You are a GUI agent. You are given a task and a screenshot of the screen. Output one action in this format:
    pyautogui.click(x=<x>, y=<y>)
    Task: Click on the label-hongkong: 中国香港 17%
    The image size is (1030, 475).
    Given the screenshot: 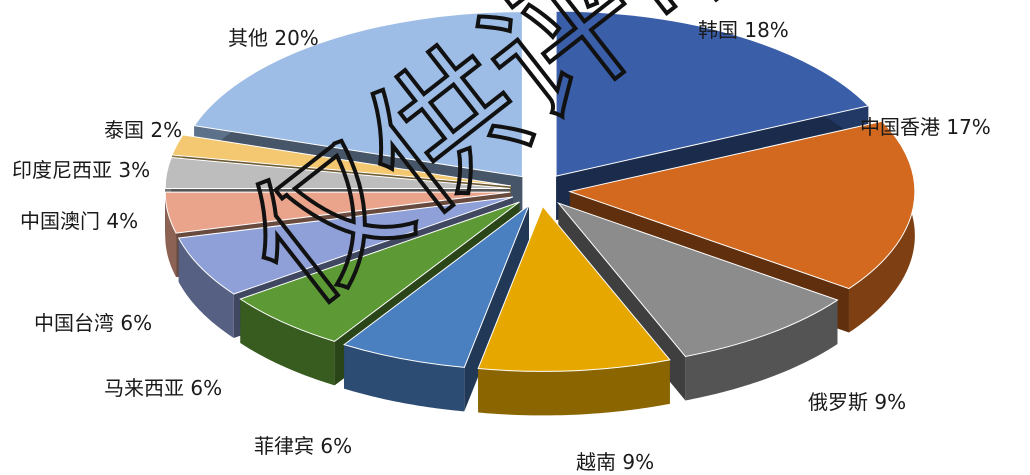 What is the action you would take?
    pyautogui.click(x=925, y=127)
    